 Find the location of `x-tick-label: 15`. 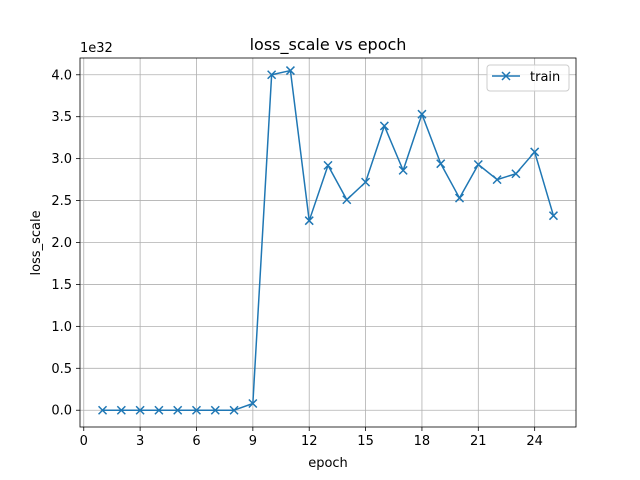

x-tick-label: 15 is located at coordinates (365, 441).